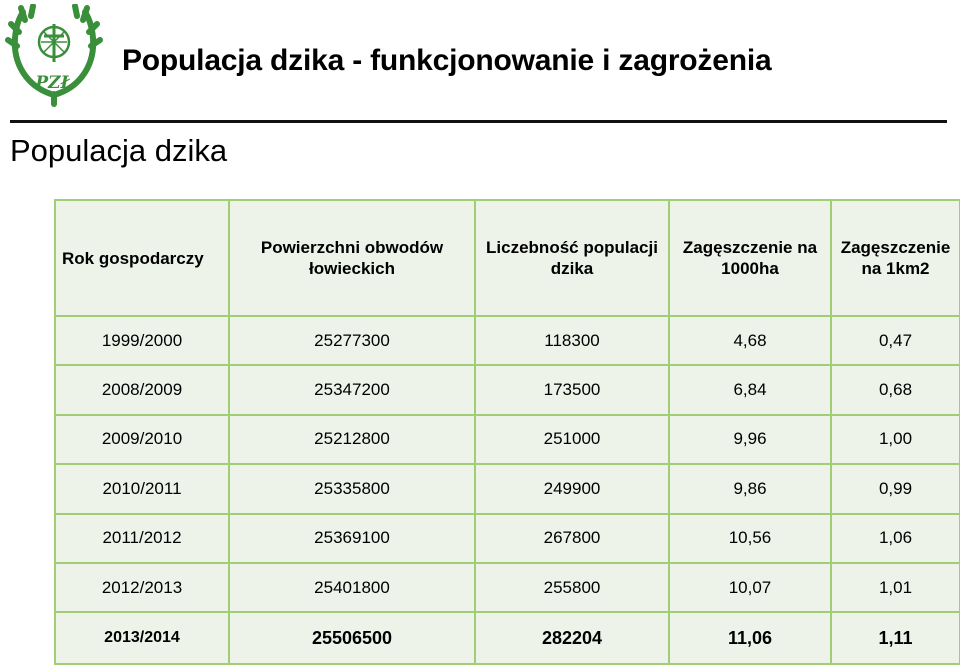 The image size is (960, 668). What do you see at coordinates (352, 439) in the screenshot?
I see `cell-area: 25212800` at bounding box center [352, 439].